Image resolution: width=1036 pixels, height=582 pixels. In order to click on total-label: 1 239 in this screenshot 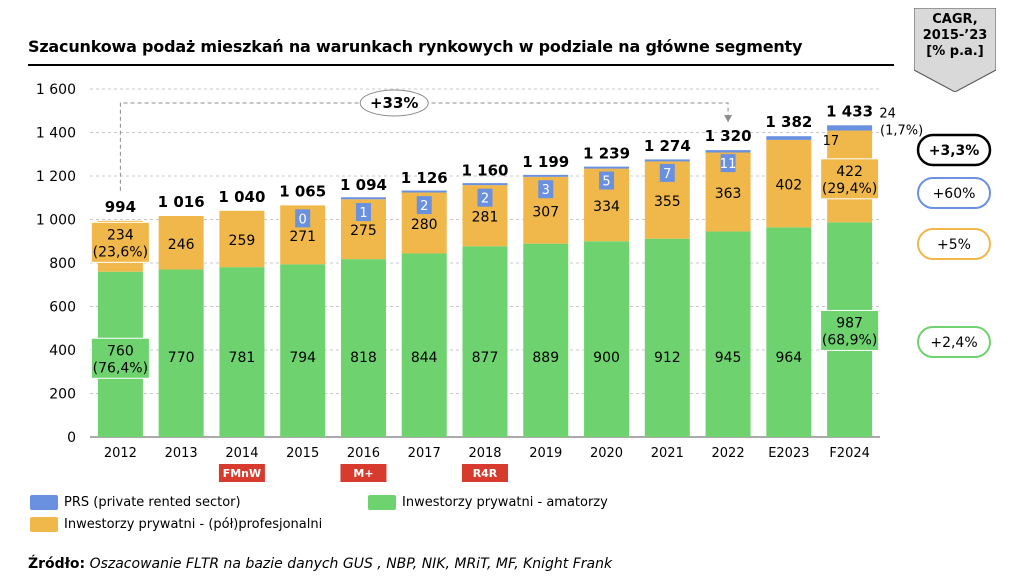, I will do `click(606, 154)`.